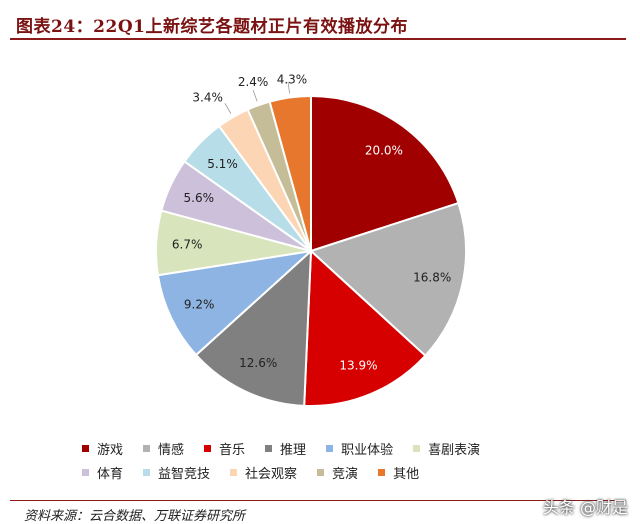 The height and width of the screenshot is (524, 640). What do you see at coordinates (207, 97) in the screenshot?
I see `slice-label-8: 3.4%` at bounding box center [207, 97].